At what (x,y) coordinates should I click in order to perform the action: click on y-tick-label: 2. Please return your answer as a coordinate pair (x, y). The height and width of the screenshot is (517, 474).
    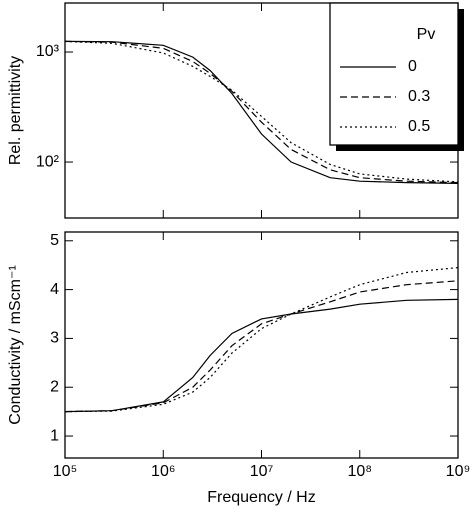
    Looking at the image, I should click on (54, 386).